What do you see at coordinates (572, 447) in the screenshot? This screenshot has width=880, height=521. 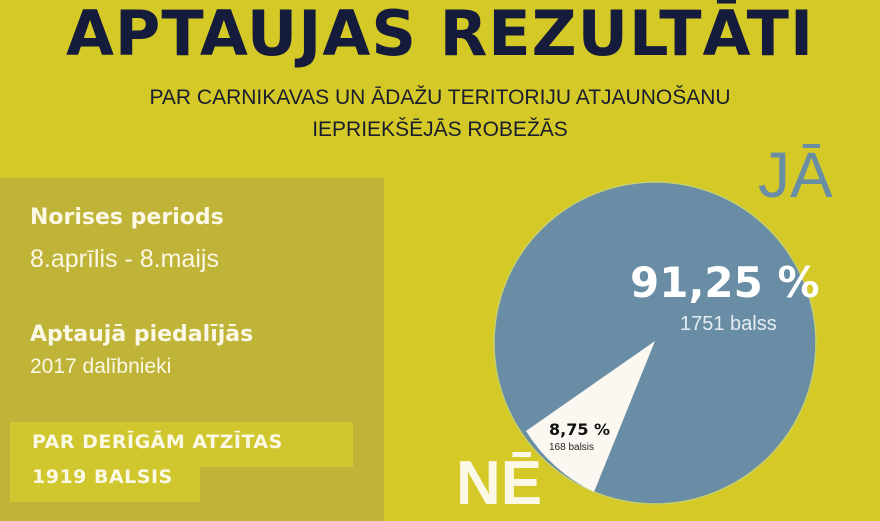 I see `no-votes: 168 balsis` at bounding box center [572, 447].